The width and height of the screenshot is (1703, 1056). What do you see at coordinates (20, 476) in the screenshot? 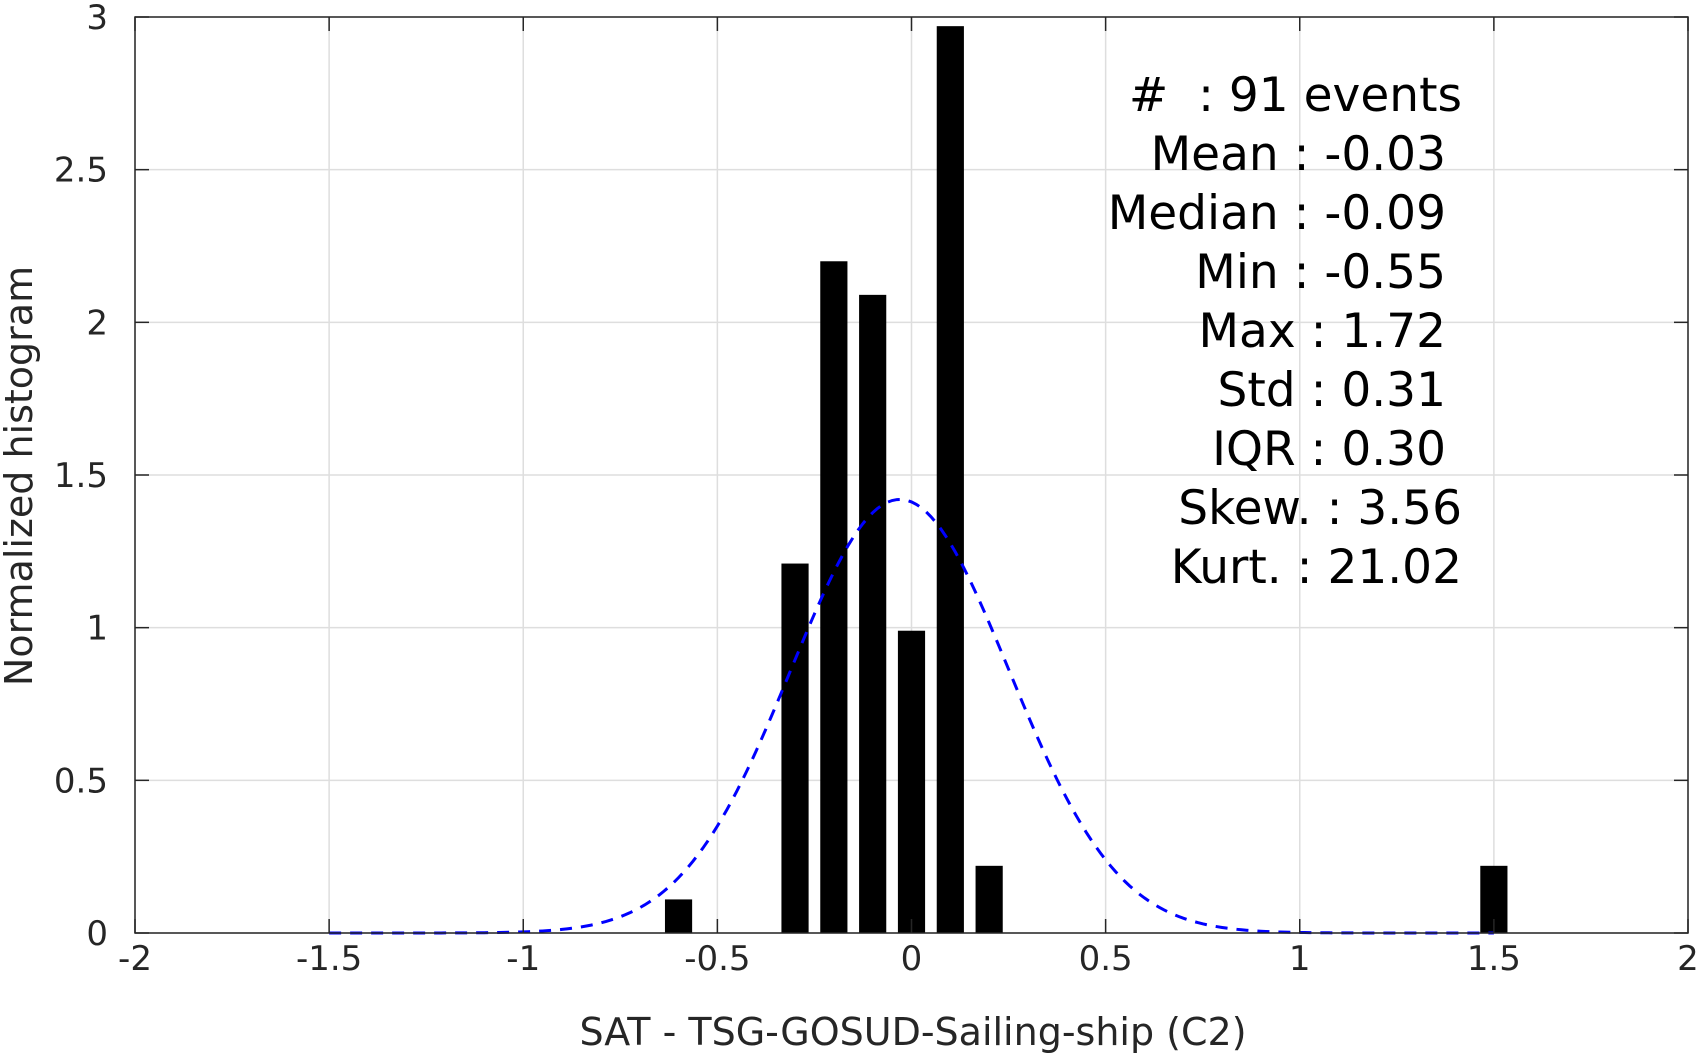
I see `y-axis-label: Normalized histogram` at bounding box center [20, 476].